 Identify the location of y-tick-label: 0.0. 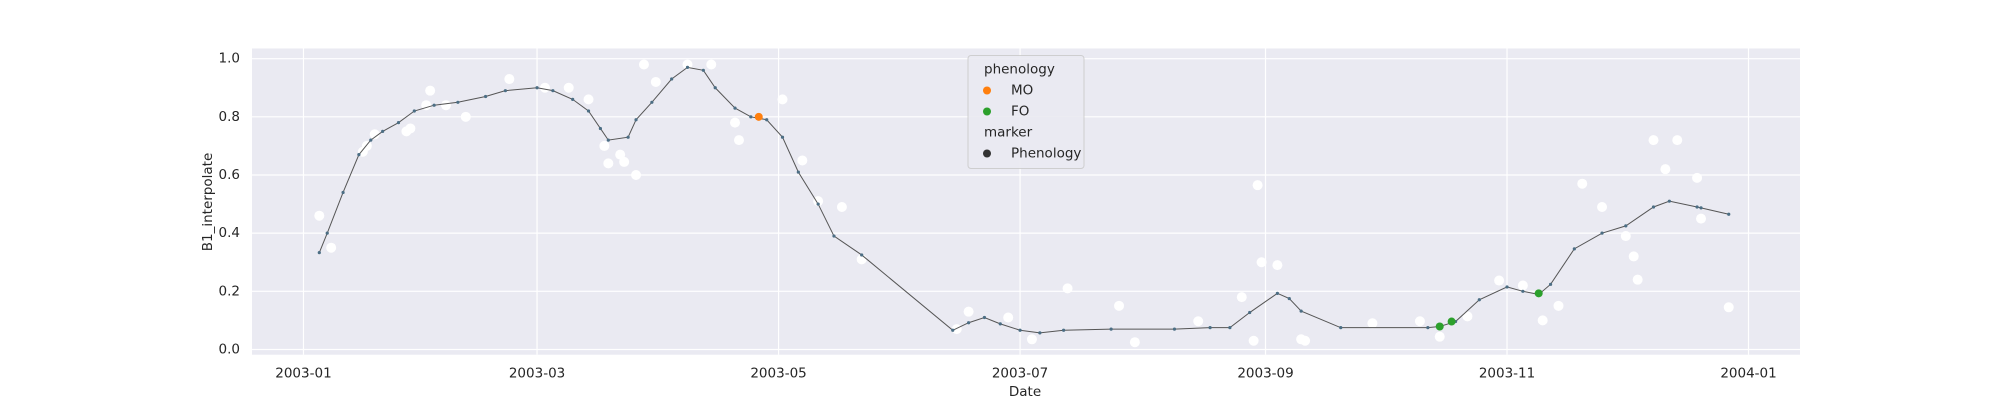
(229, 349).